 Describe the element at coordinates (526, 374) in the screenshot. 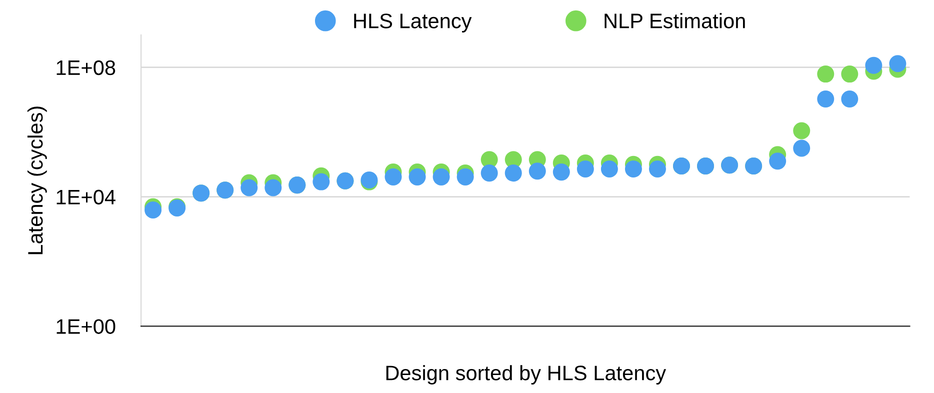

I see `x-axis-title: Design sorted by HLS Latency` at that location.